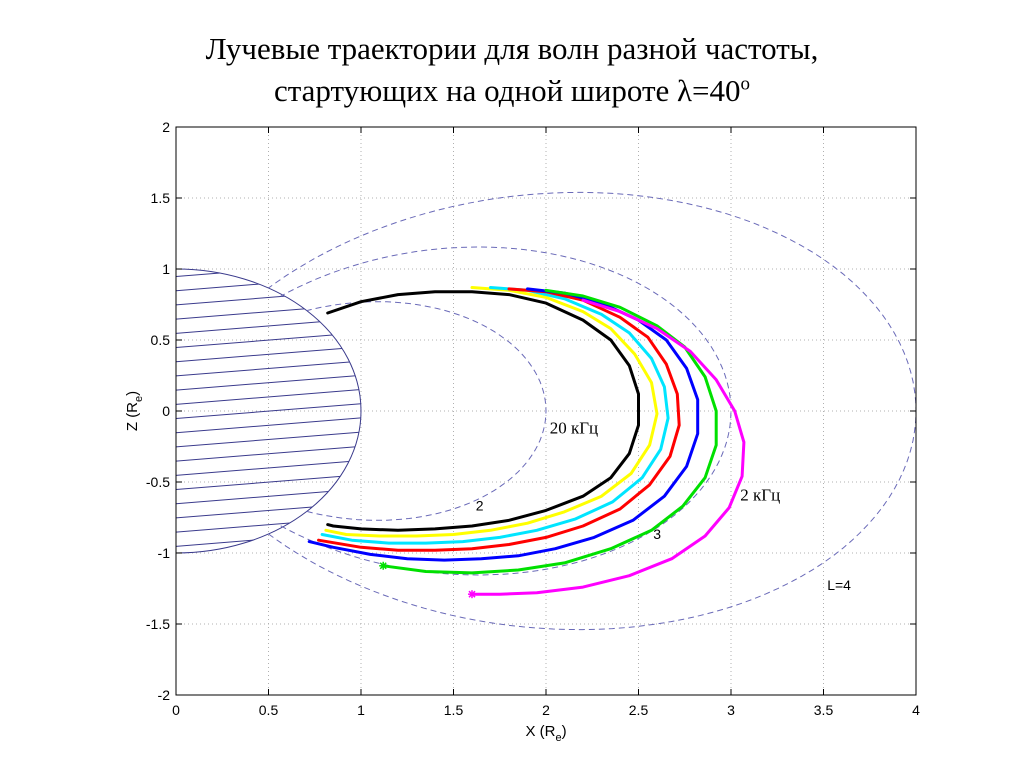 This screenshot has height=768, width=1024. Describe the element at coordinates (166, 411) in the screenshot. I see `y-tick-label-4: 0` at that location.